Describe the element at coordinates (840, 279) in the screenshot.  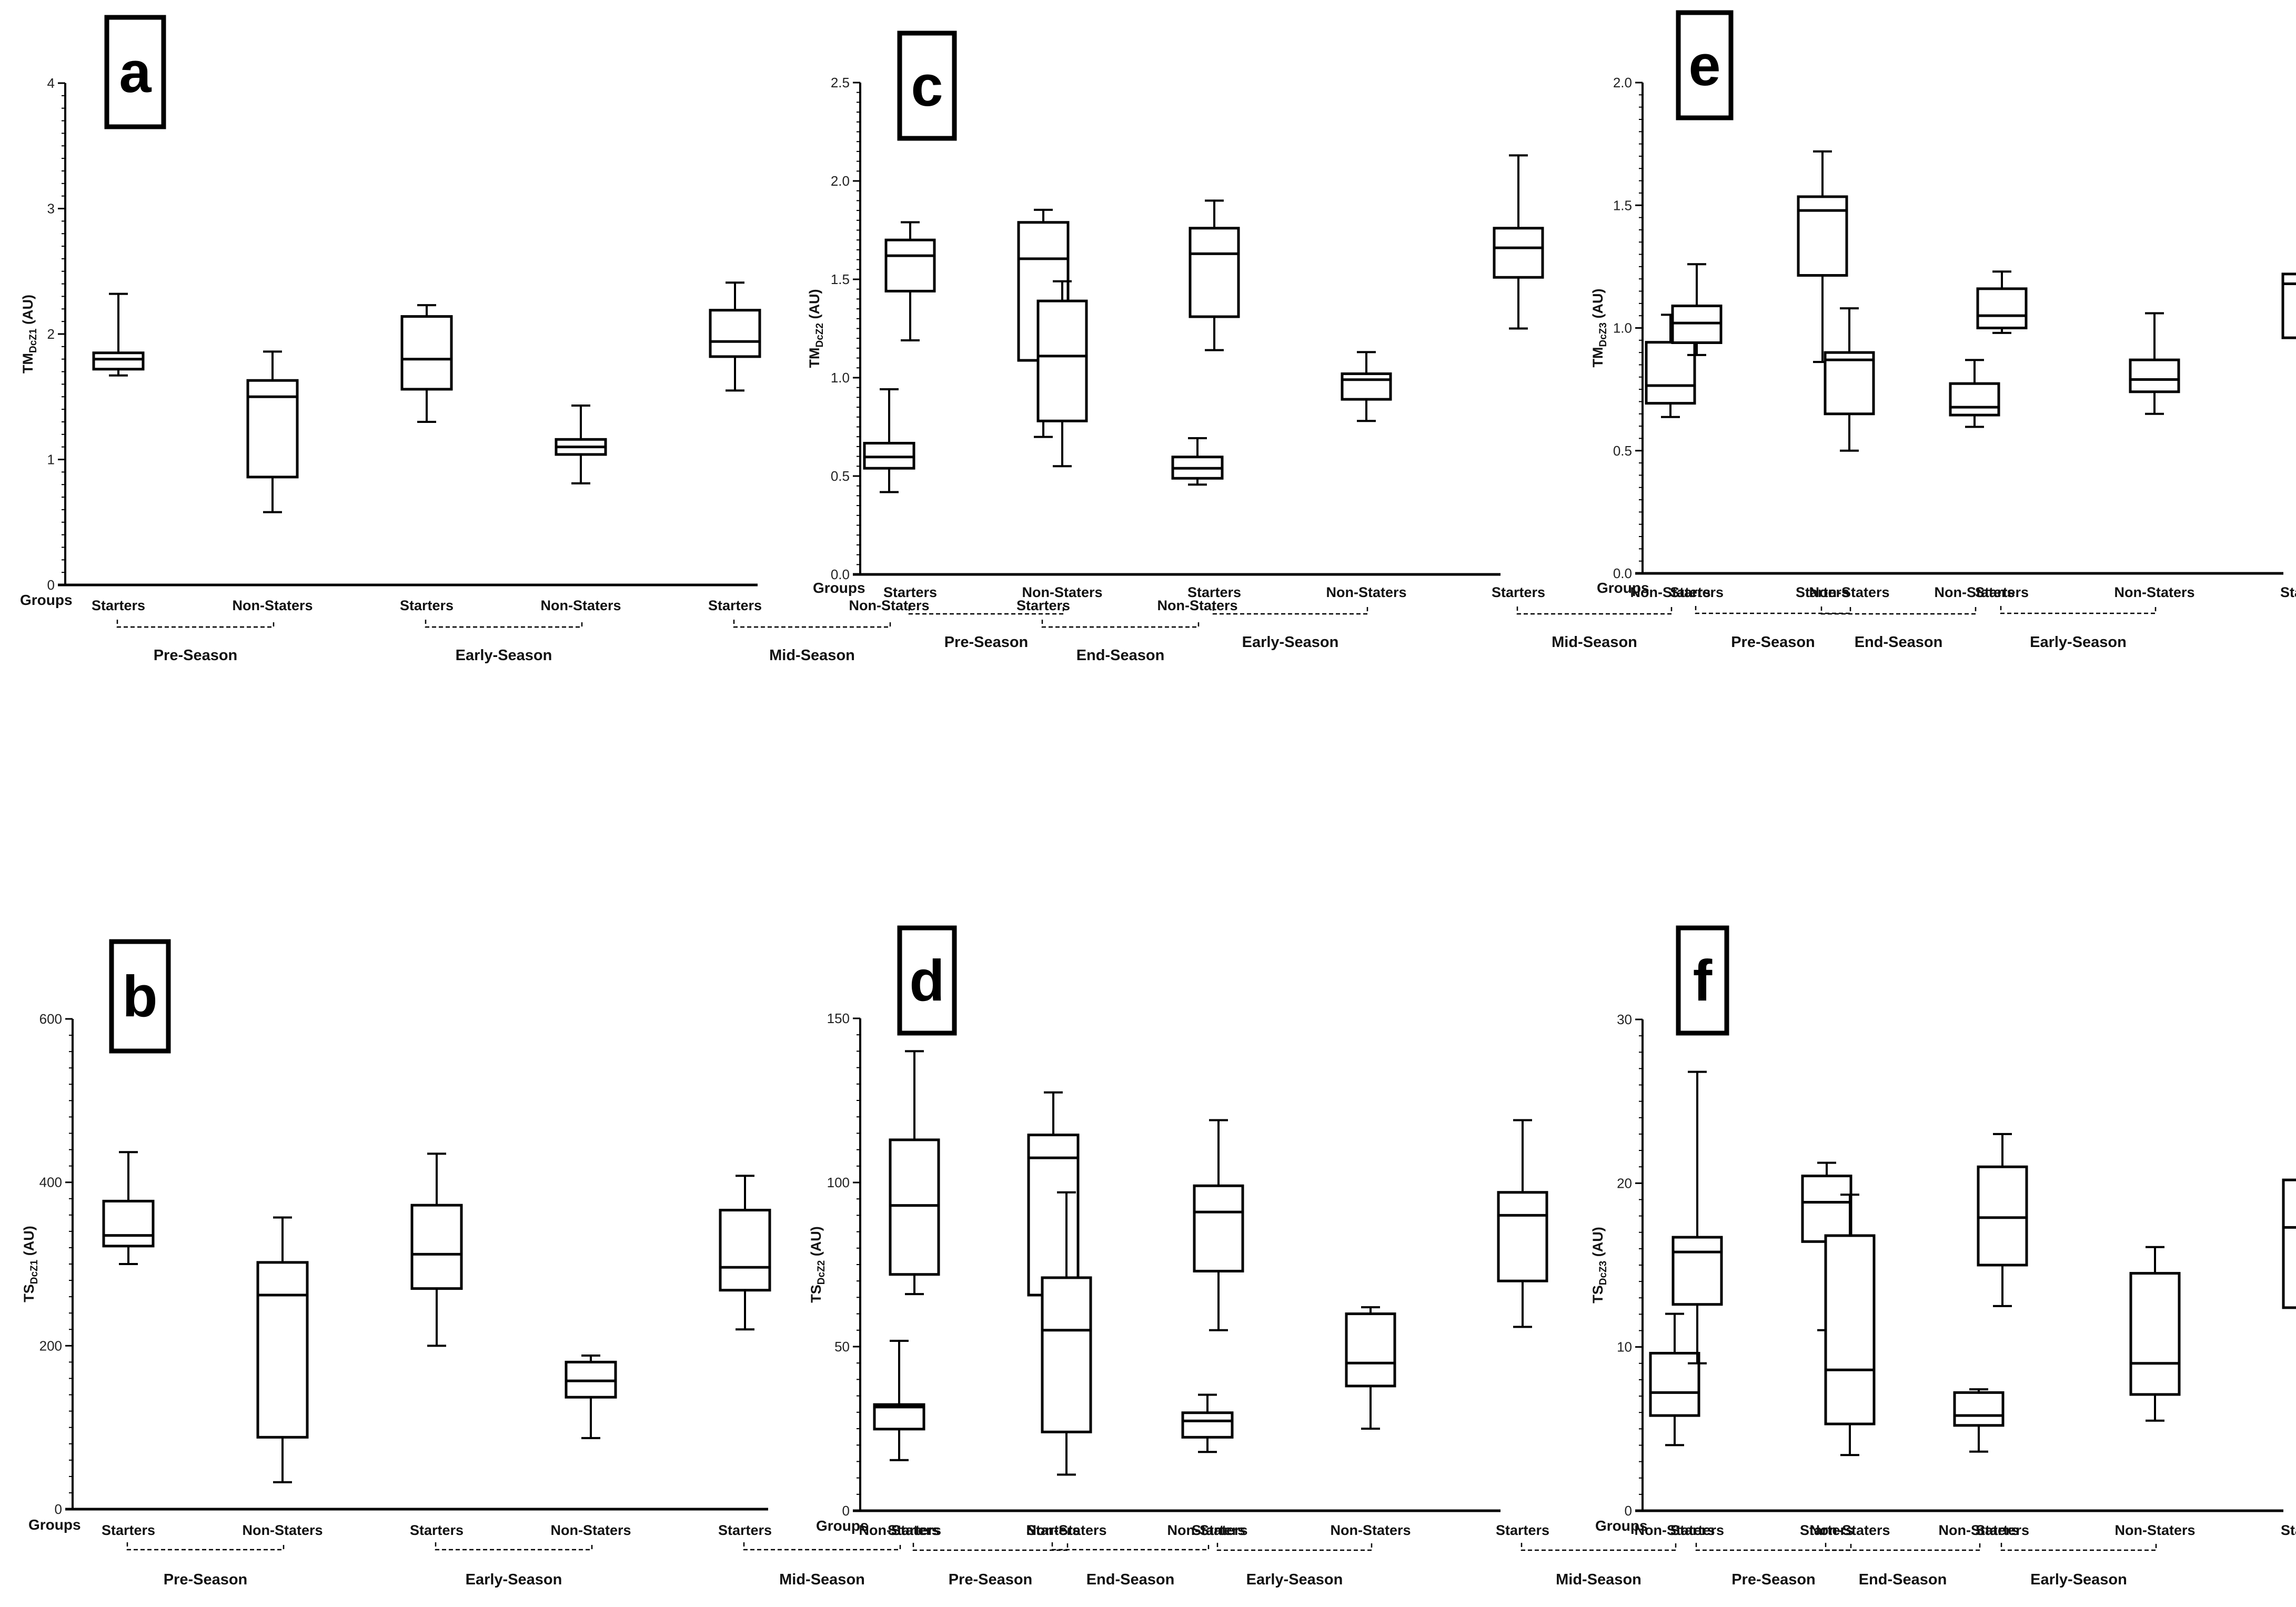
I see `y-tick-label: 1.5` at that location.